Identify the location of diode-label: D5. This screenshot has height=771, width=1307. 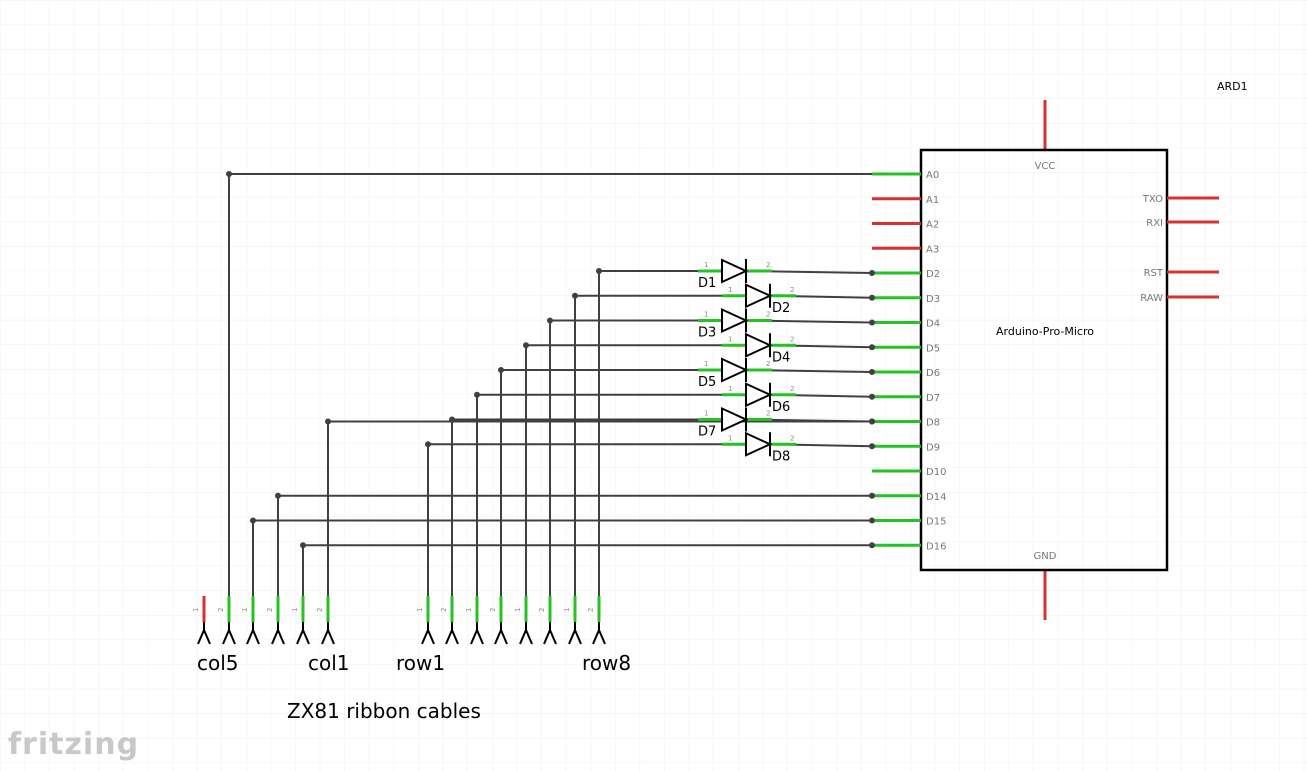
(707, 382).